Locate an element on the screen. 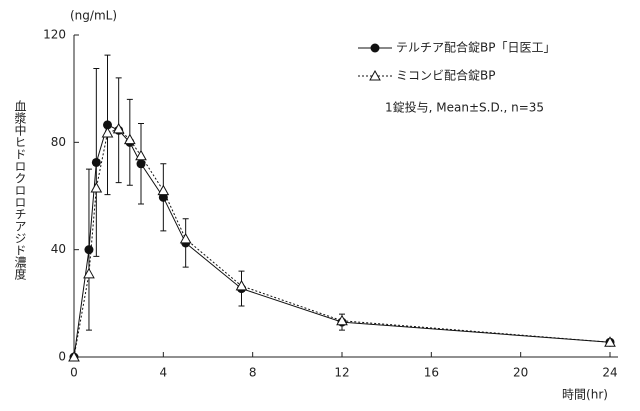 The width and height of the screenshot is (640, 411). x-tick-label: 24 is located at coordinates (609, 373).